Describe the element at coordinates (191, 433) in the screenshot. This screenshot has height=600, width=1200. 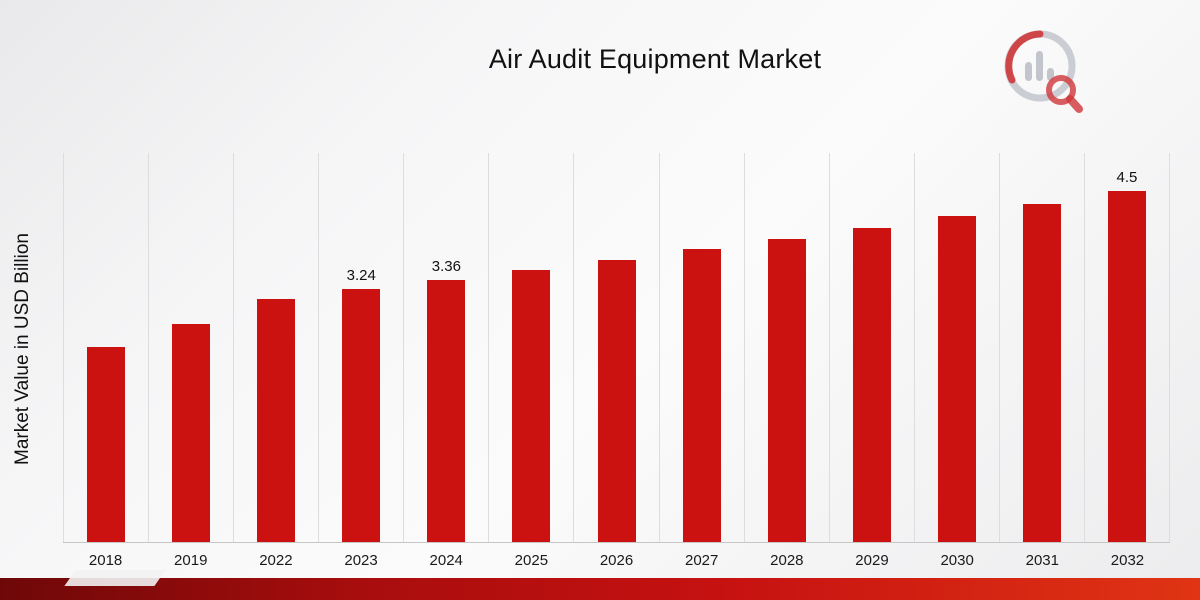
I see `bar-2019` at that location.